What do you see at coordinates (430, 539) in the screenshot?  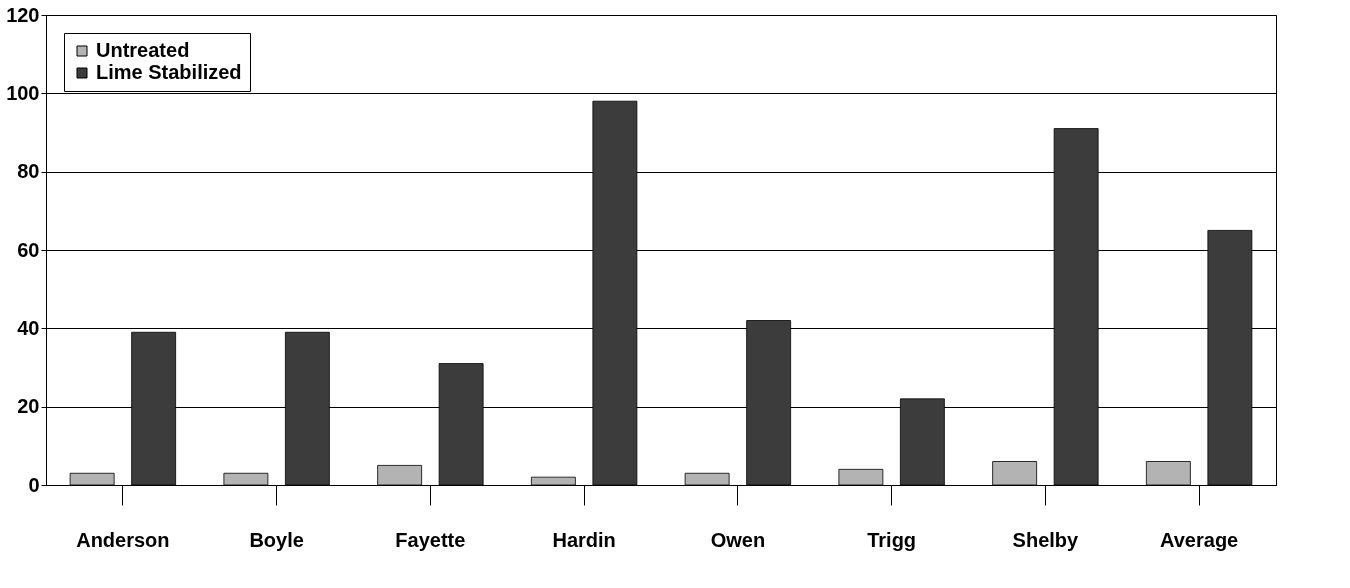 I see `x-tick-label: Fayette` at bounding box center [430, 539].